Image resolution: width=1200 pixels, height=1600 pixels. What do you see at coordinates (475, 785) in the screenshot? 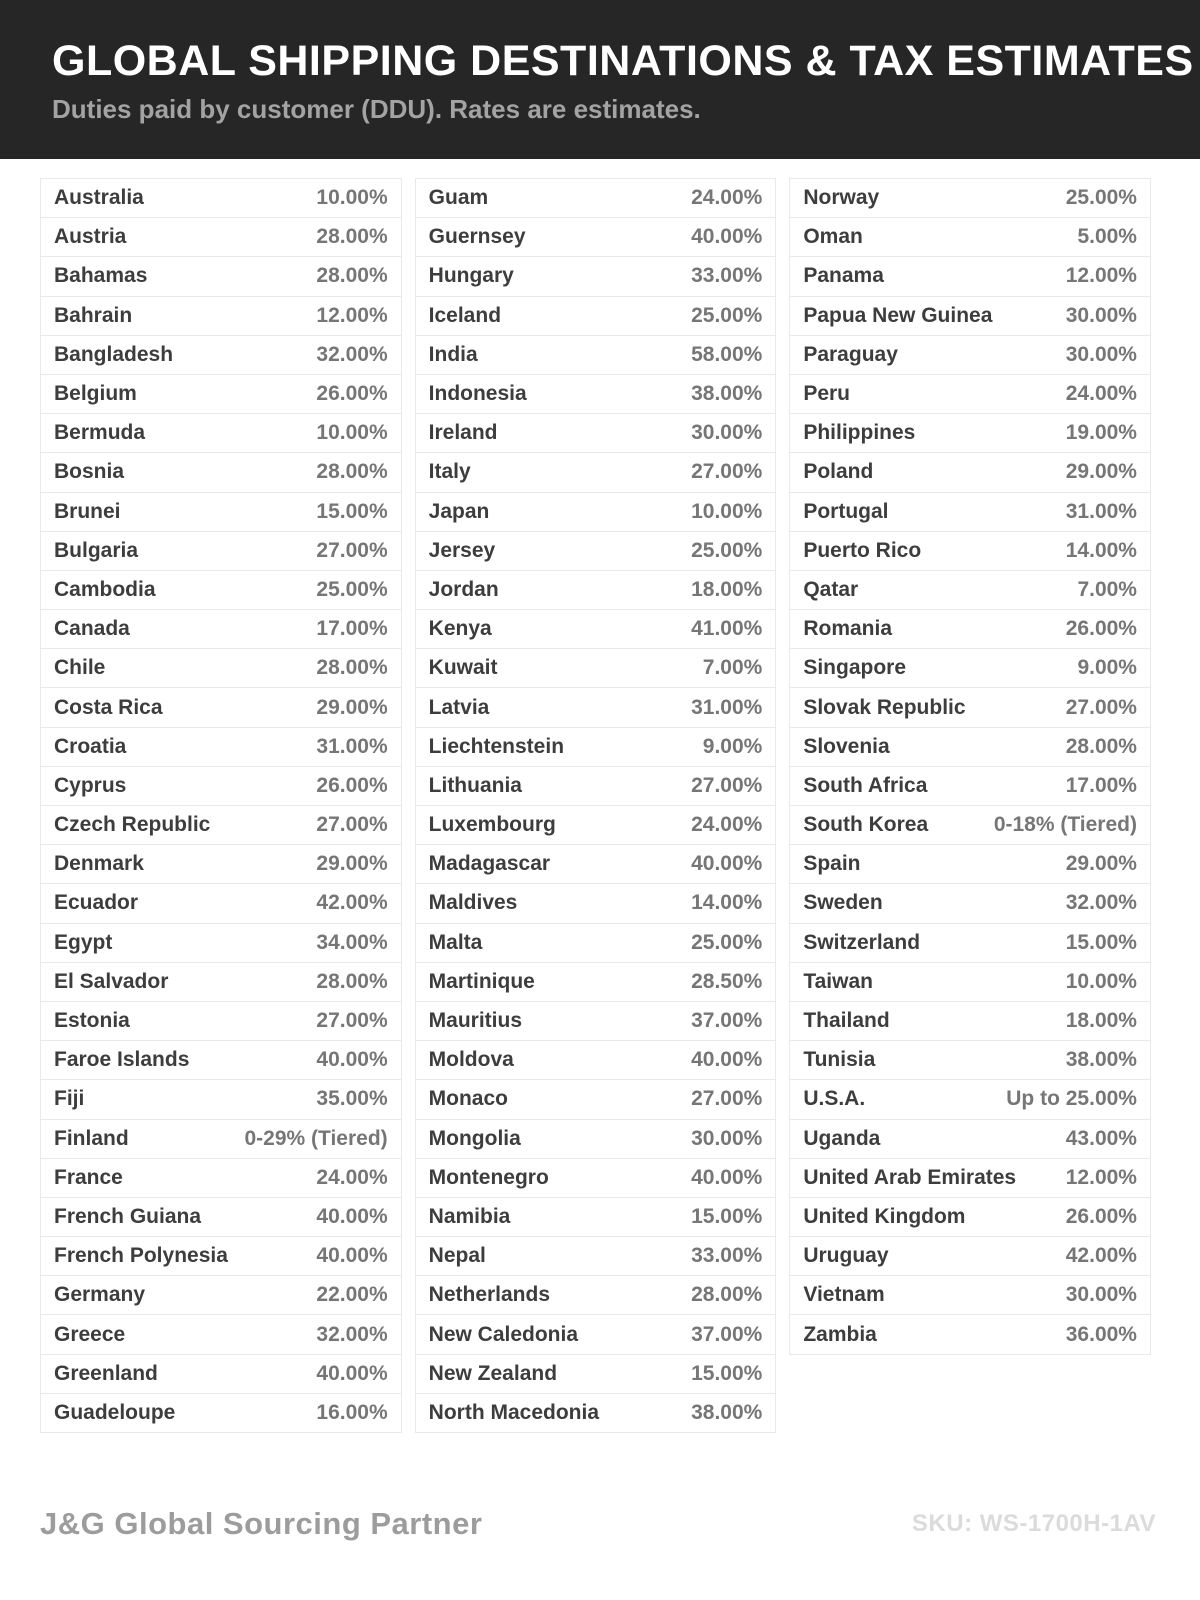
I see `country-name: Lithuania` at bounding box center [475, 785].